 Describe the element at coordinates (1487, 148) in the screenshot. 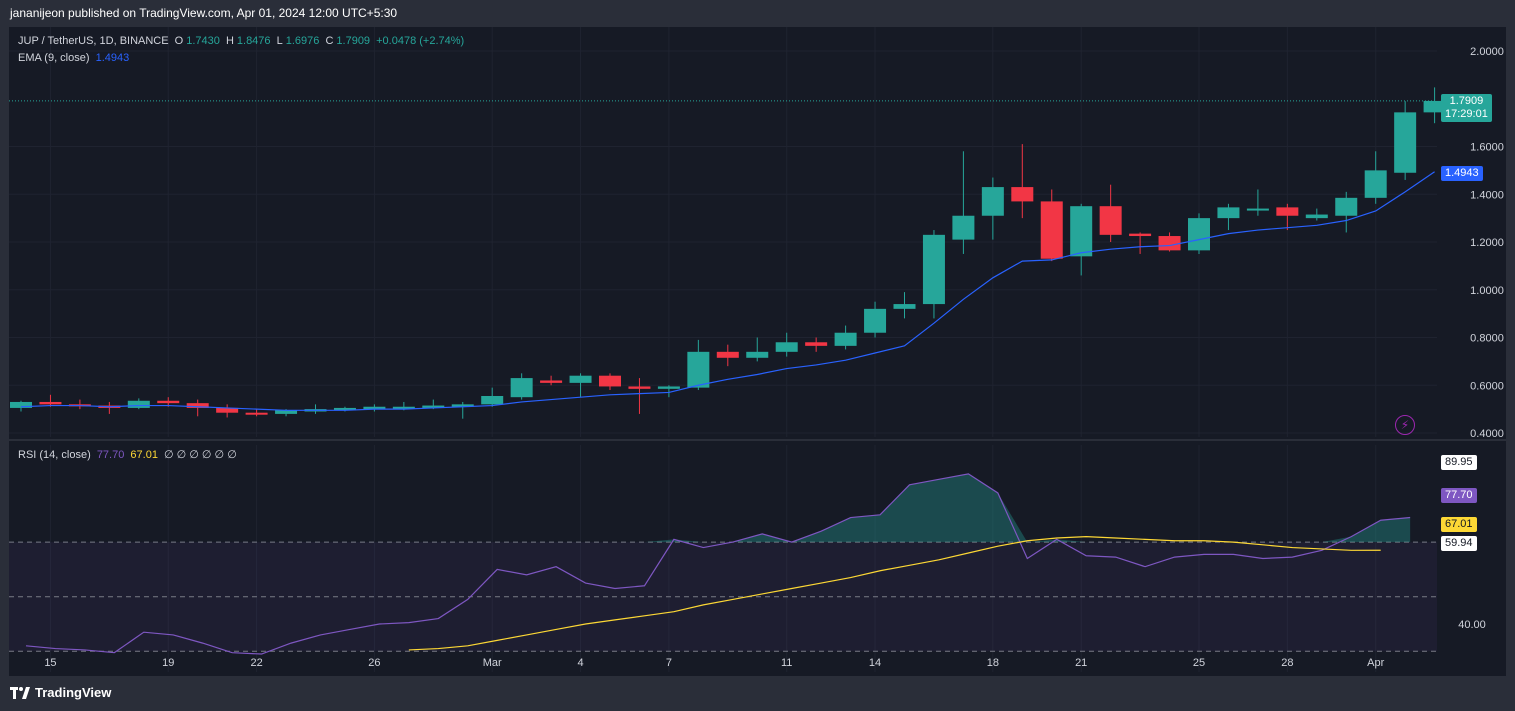

I see `price-tick-label: 1.6000` at that location.